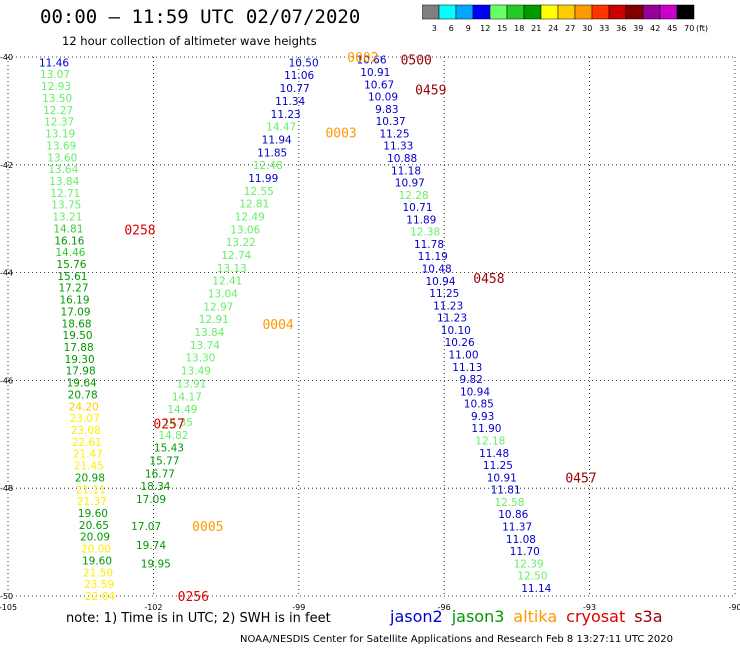 The height and width of the screenshot is (650, 740). What do you see at coordinates (416, 616) in the screenshot?
I see `legend-entry-jason2: jason2` at bounding box center [416, 616].